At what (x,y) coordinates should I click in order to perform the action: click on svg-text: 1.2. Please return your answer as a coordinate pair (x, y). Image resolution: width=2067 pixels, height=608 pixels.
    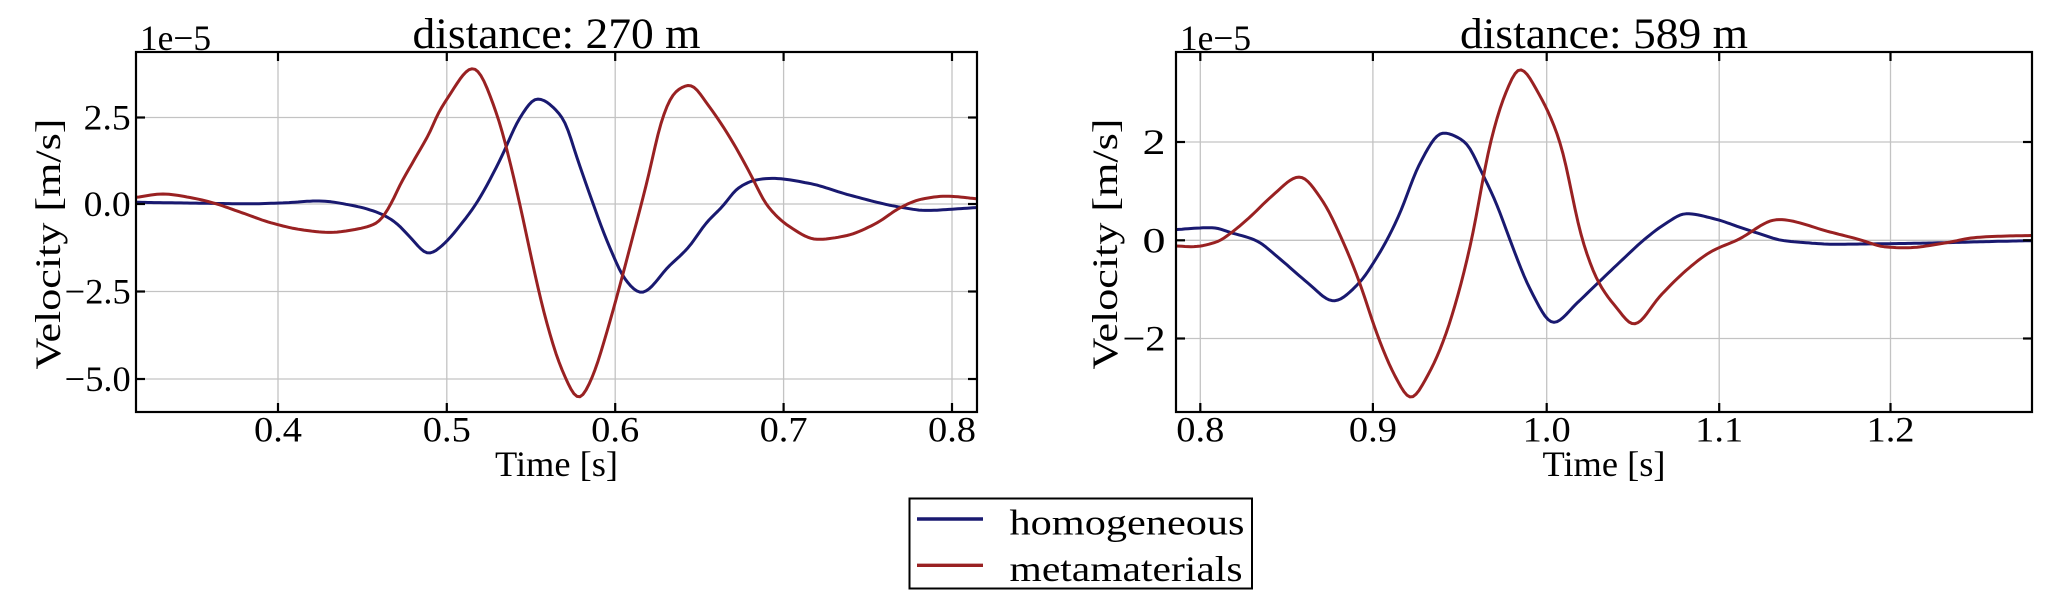
    Looking at the image, I should click on (1891, 430).